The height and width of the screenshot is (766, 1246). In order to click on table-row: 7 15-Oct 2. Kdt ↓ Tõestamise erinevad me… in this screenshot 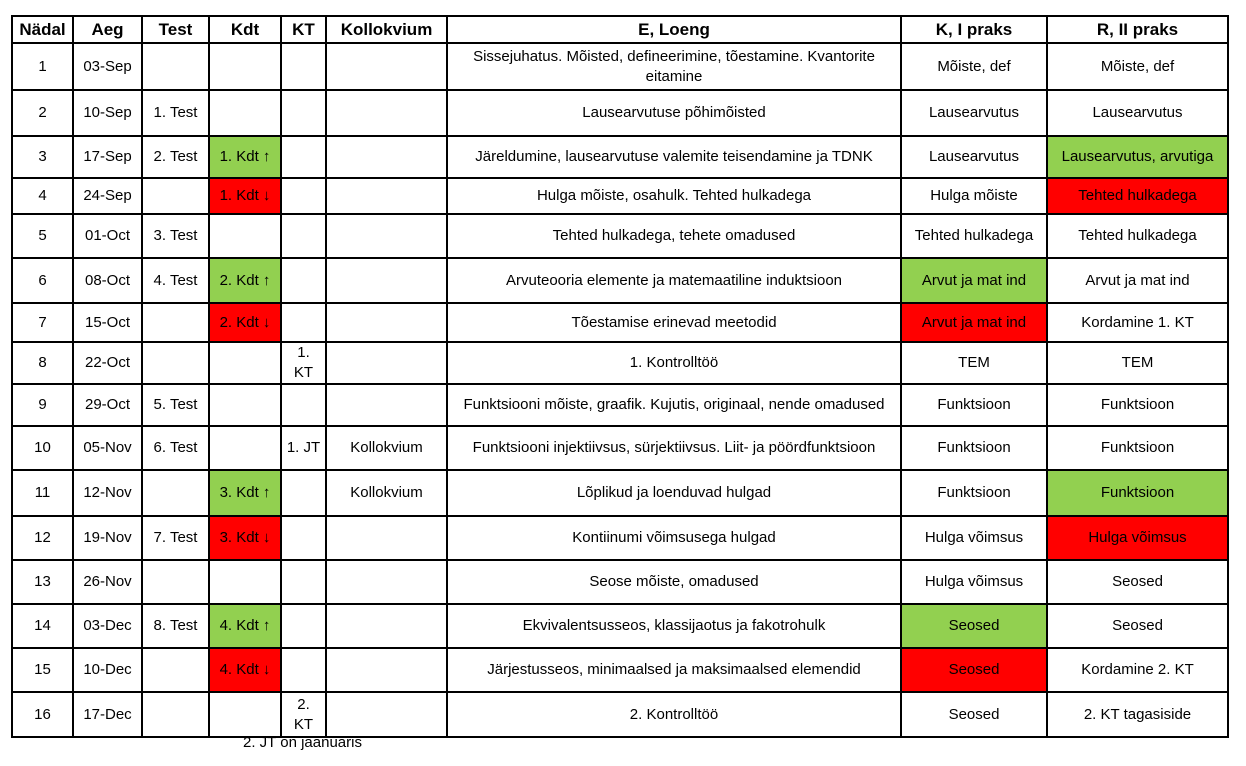, I will do `click(620, 322)`.